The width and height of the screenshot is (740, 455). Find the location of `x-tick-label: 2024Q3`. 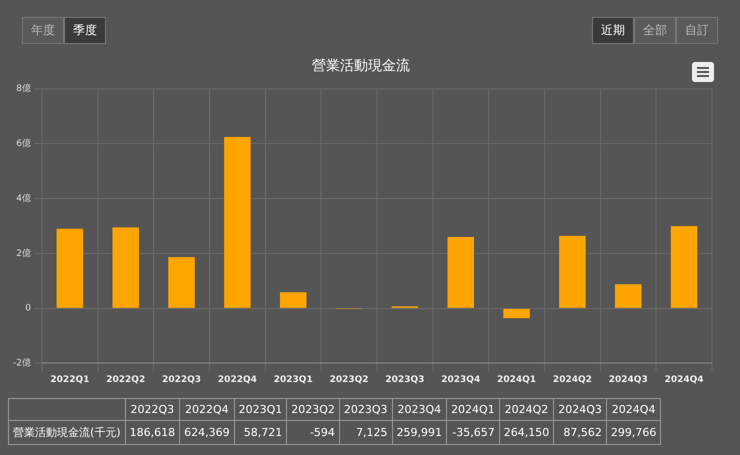

x-tick-label: 2024Q3 is located at coordinates (628, 379).